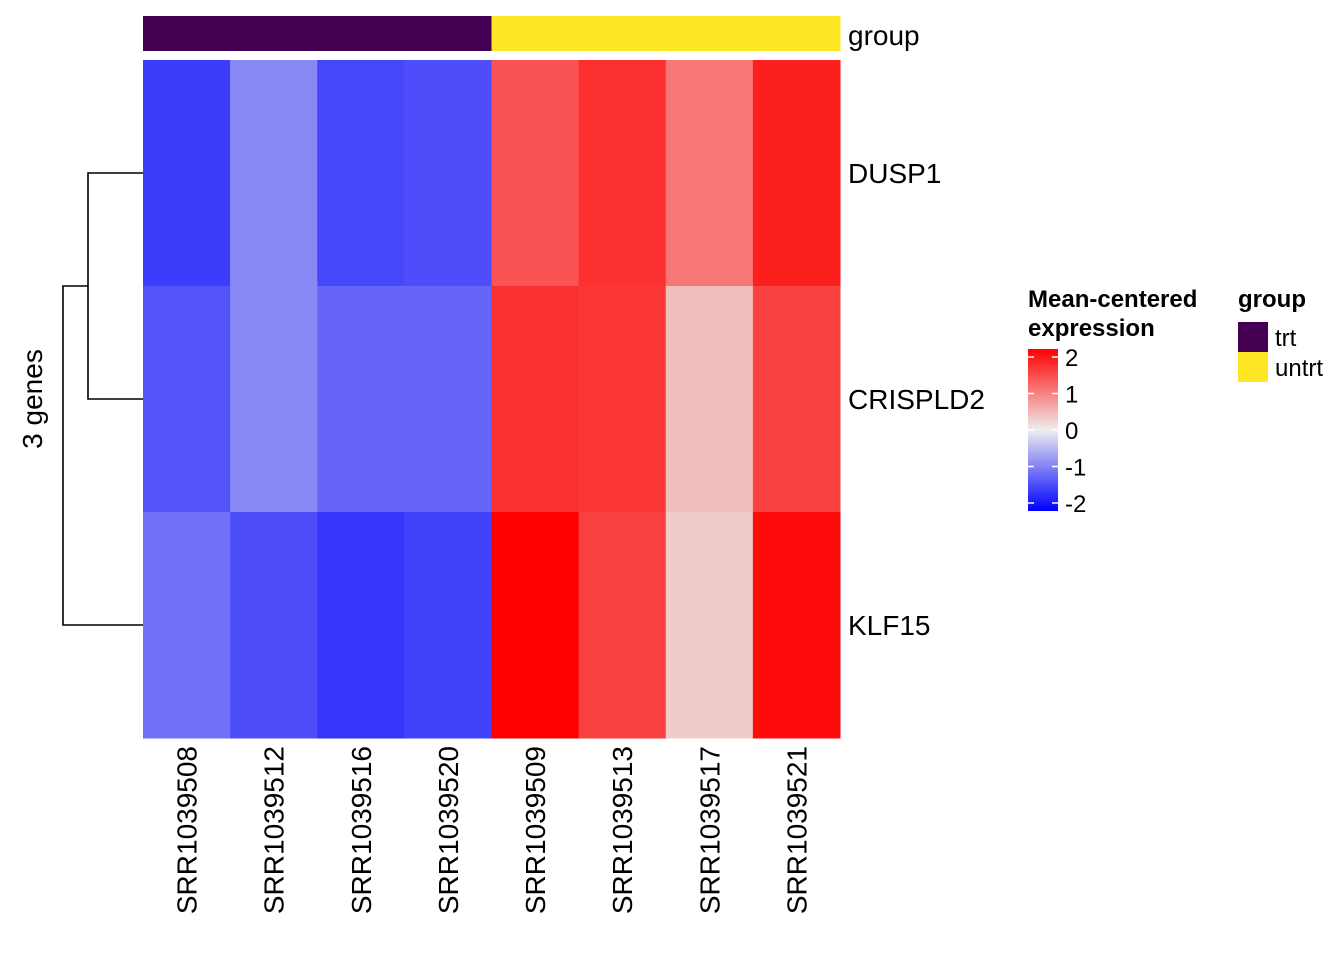 The image size is (1344, 960). Describe the element at coordinates (1075, 468) in the screenshot. I see `color-scale-tick-label: -1` at that location.